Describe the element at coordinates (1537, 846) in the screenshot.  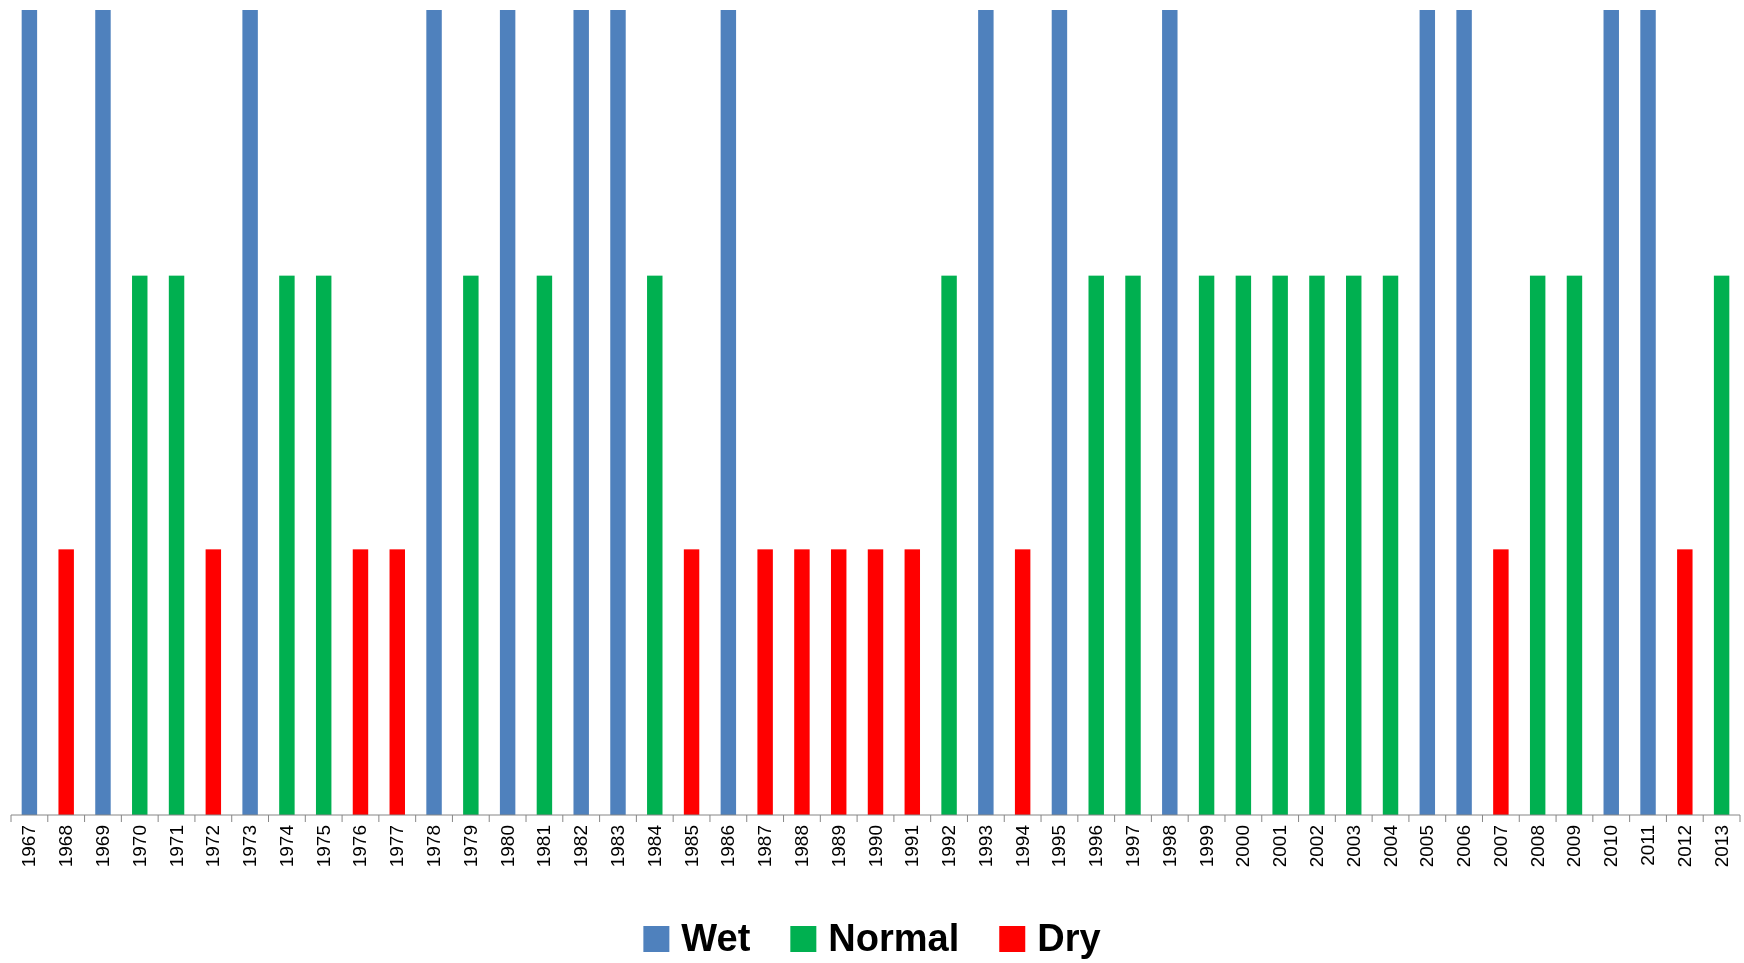
I see `x-tick-label: 2008` at that location.